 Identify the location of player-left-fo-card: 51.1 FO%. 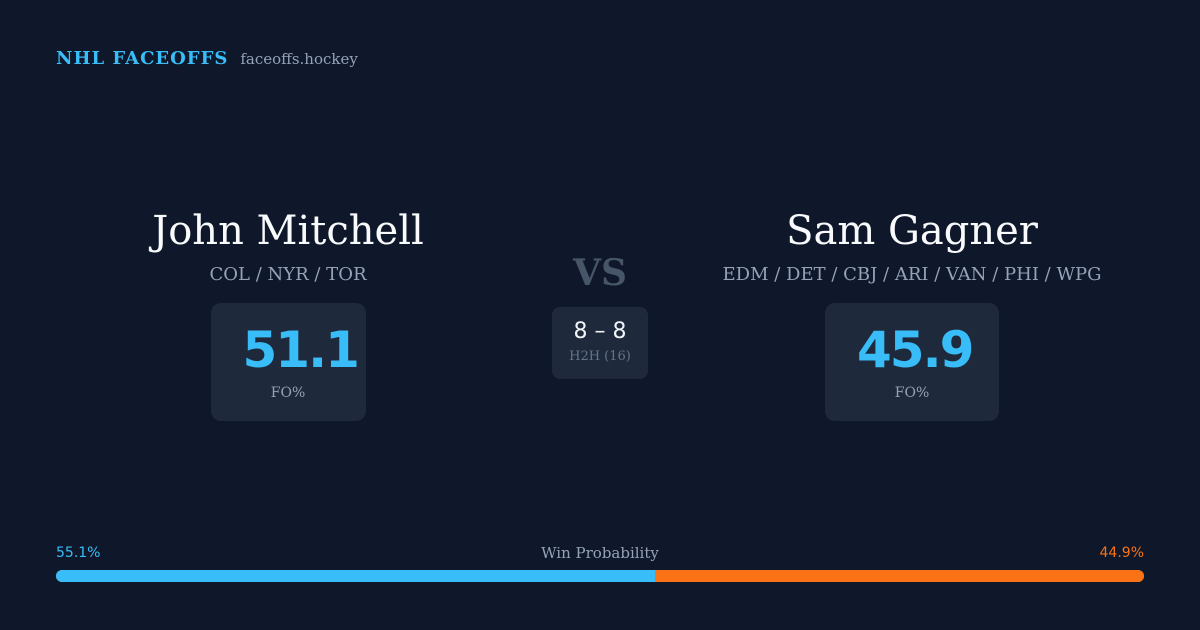
(288, 362).